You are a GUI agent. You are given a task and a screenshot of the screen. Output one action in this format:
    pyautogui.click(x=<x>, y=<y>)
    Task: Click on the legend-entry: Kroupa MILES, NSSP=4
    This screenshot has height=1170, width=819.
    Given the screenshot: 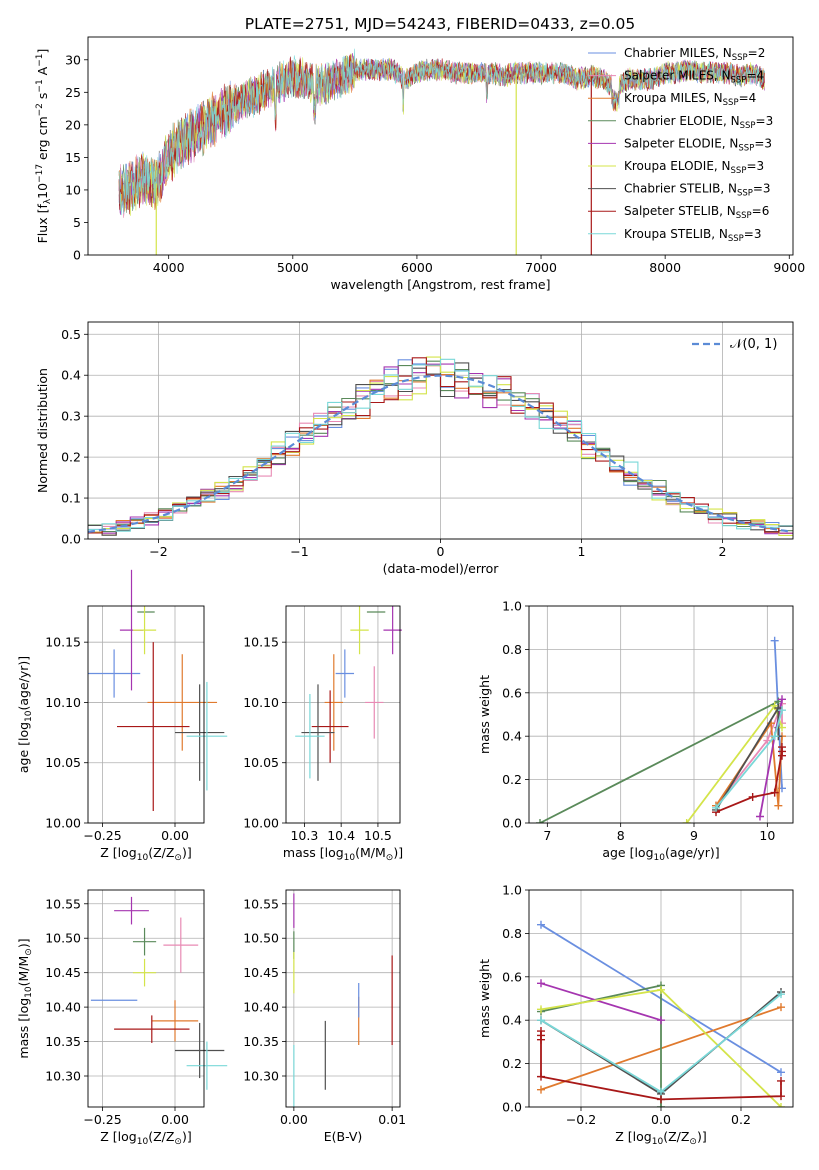 What is the action you would take?
    pyautogui.click(x=690, y=99)
    